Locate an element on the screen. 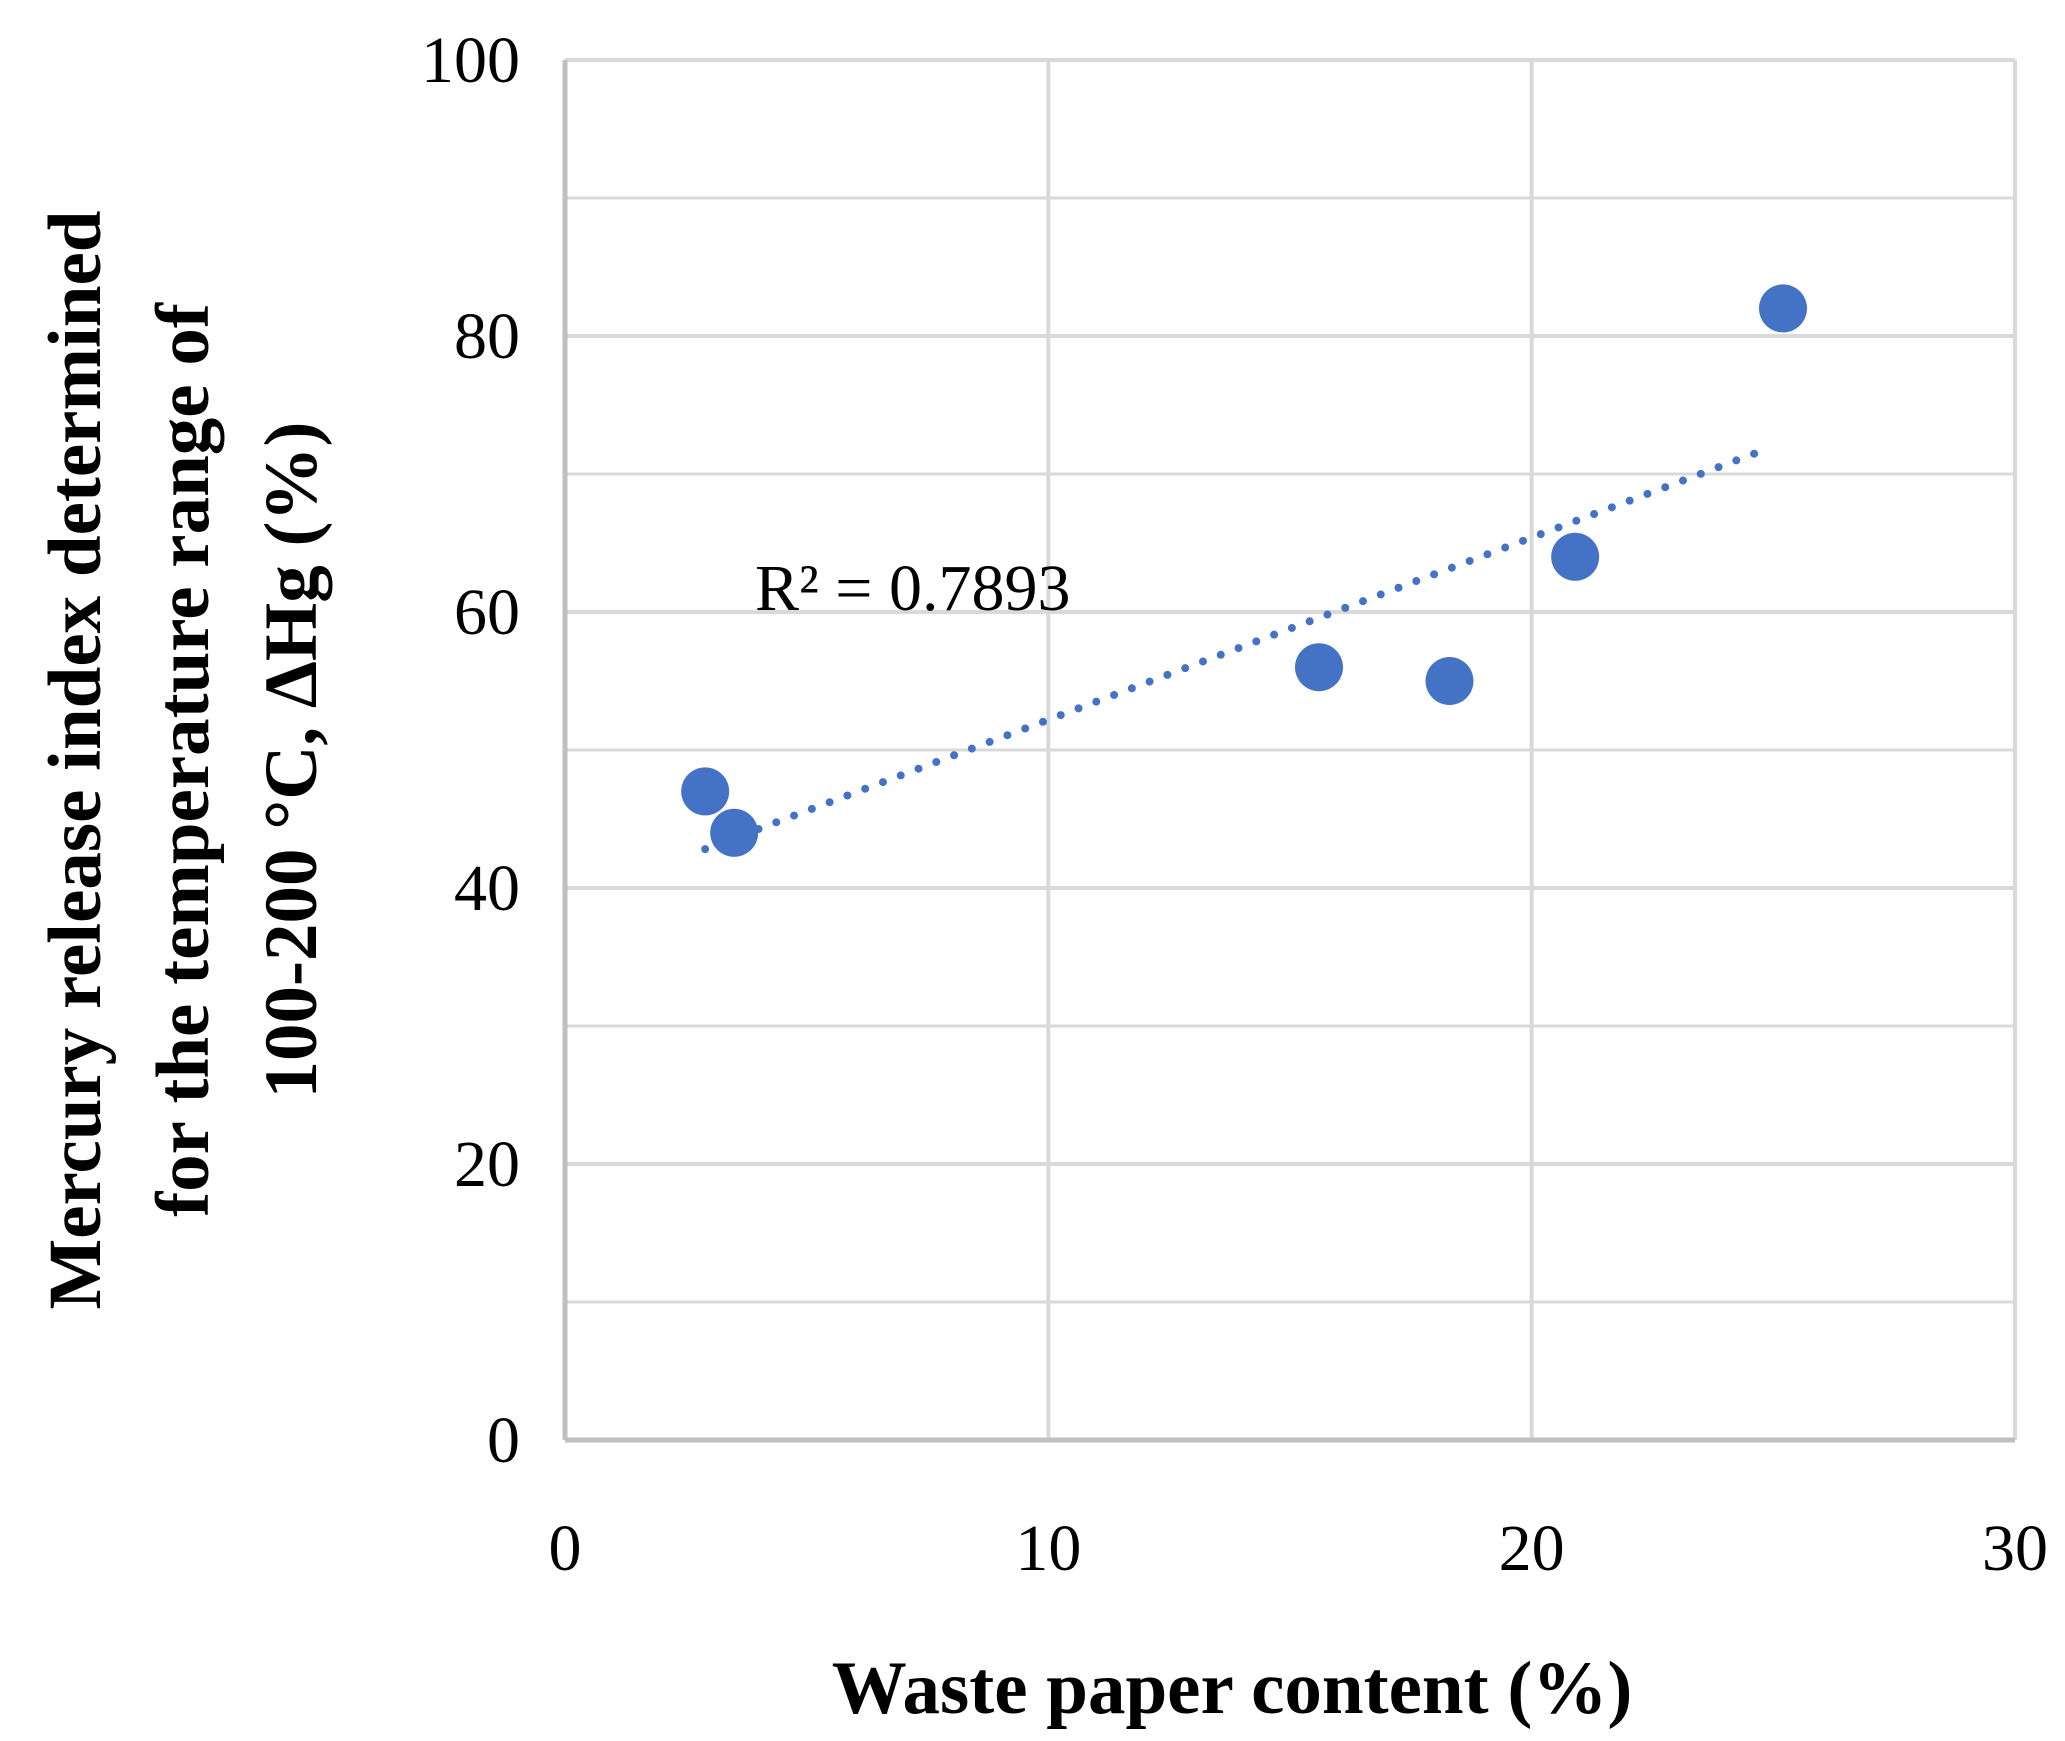  y-axis-title-line-2: for the temperature range of is located at coordinates (183, 759).